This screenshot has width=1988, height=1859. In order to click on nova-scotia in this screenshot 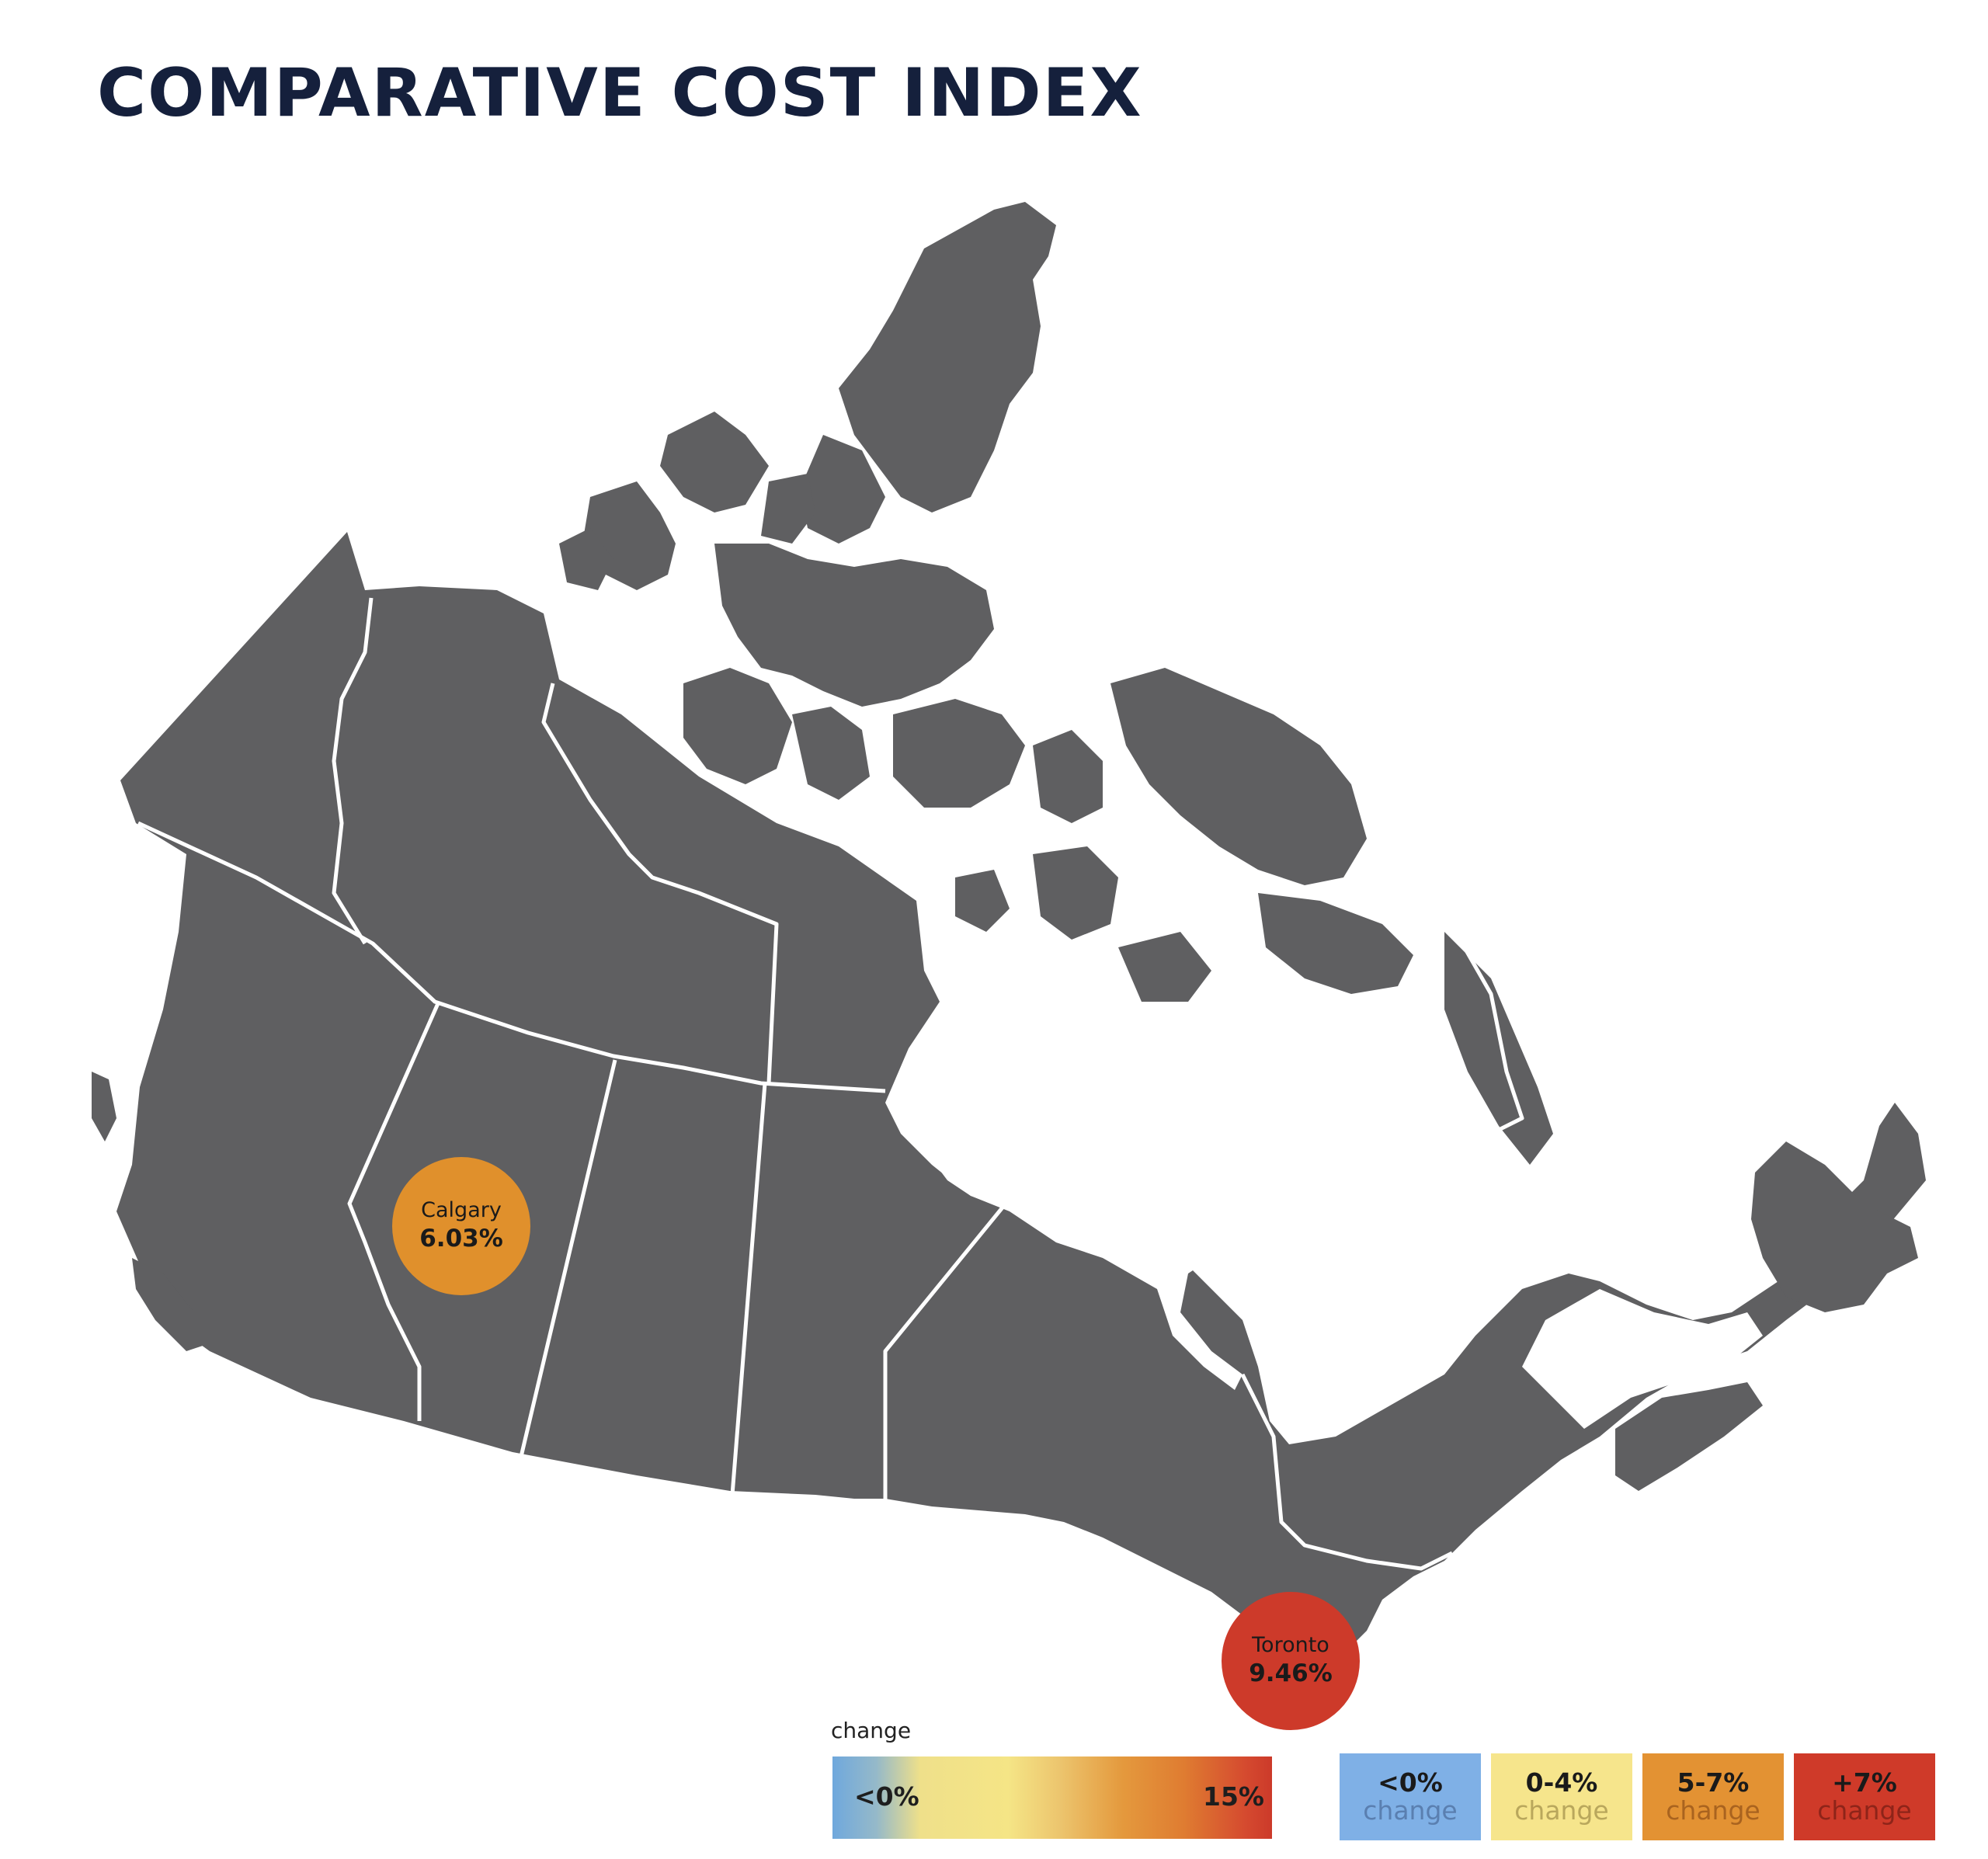, I will do `click(1689, 1437)`.